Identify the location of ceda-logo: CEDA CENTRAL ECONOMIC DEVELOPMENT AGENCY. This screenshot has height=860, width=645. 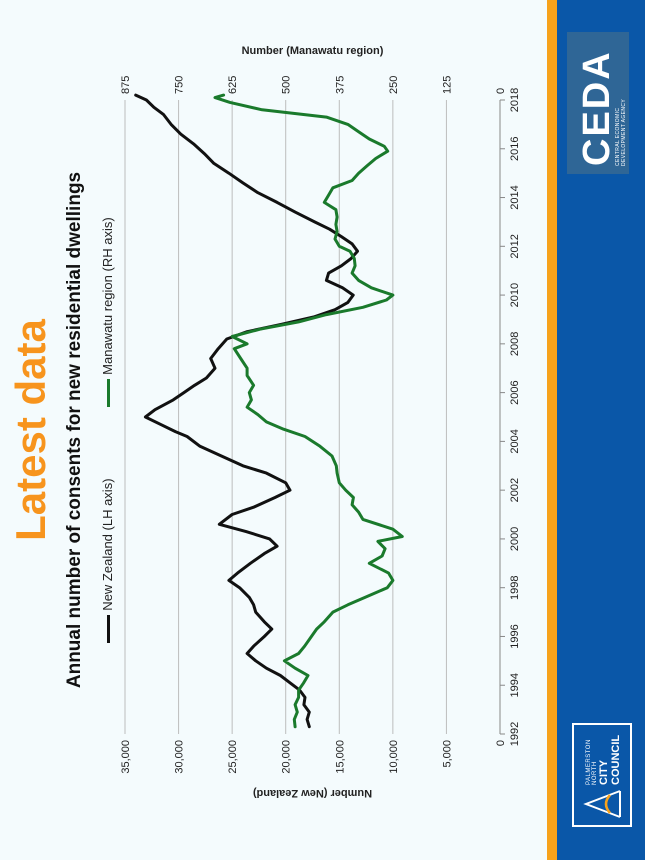
(598, 103).